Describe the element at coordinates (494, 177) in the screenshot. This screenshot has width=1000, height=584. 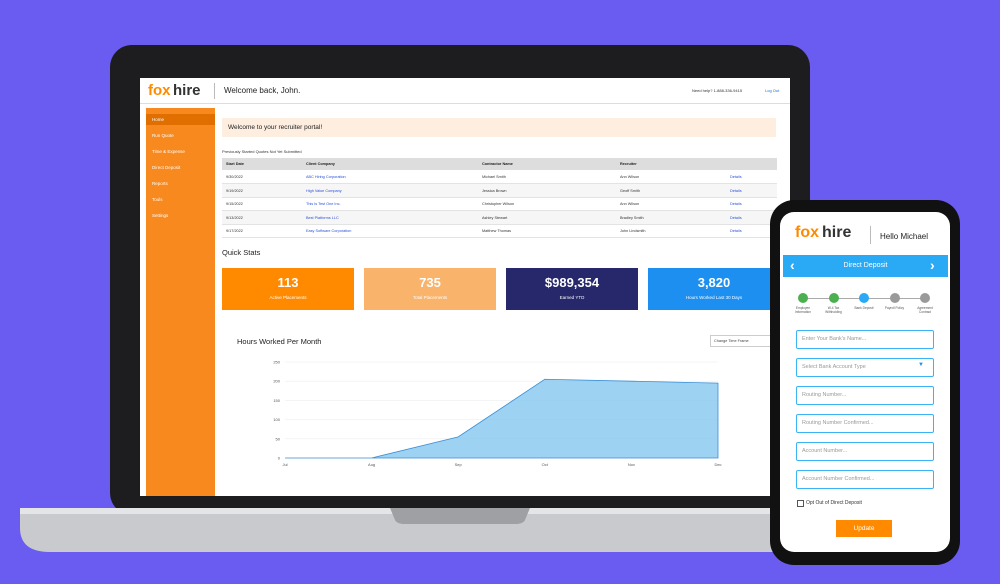
I see `table-cell: Michael Smith` at that location.